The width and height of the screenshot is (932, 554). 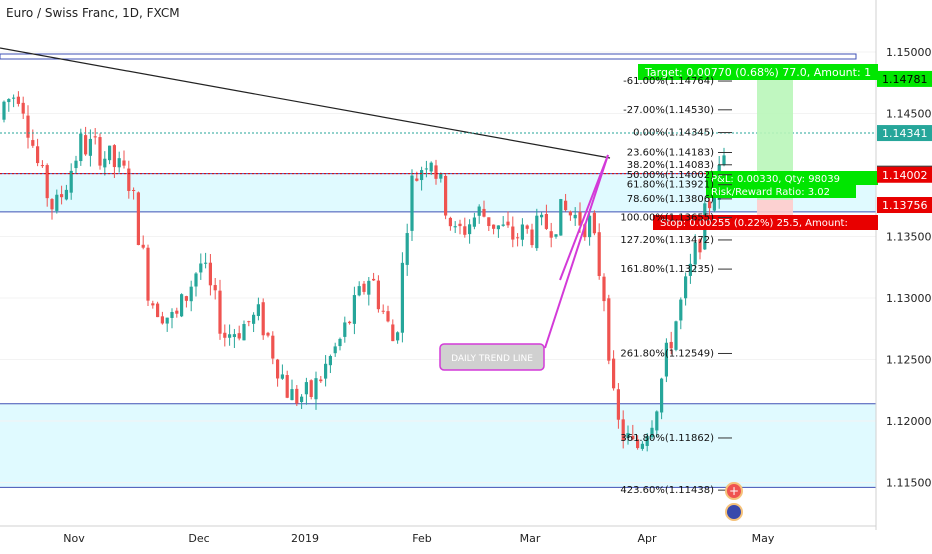 What do you see at coordinates (647, 538) in the screenshot?
I see `x-tick-label: Apr` at bounding box center [647, 538].